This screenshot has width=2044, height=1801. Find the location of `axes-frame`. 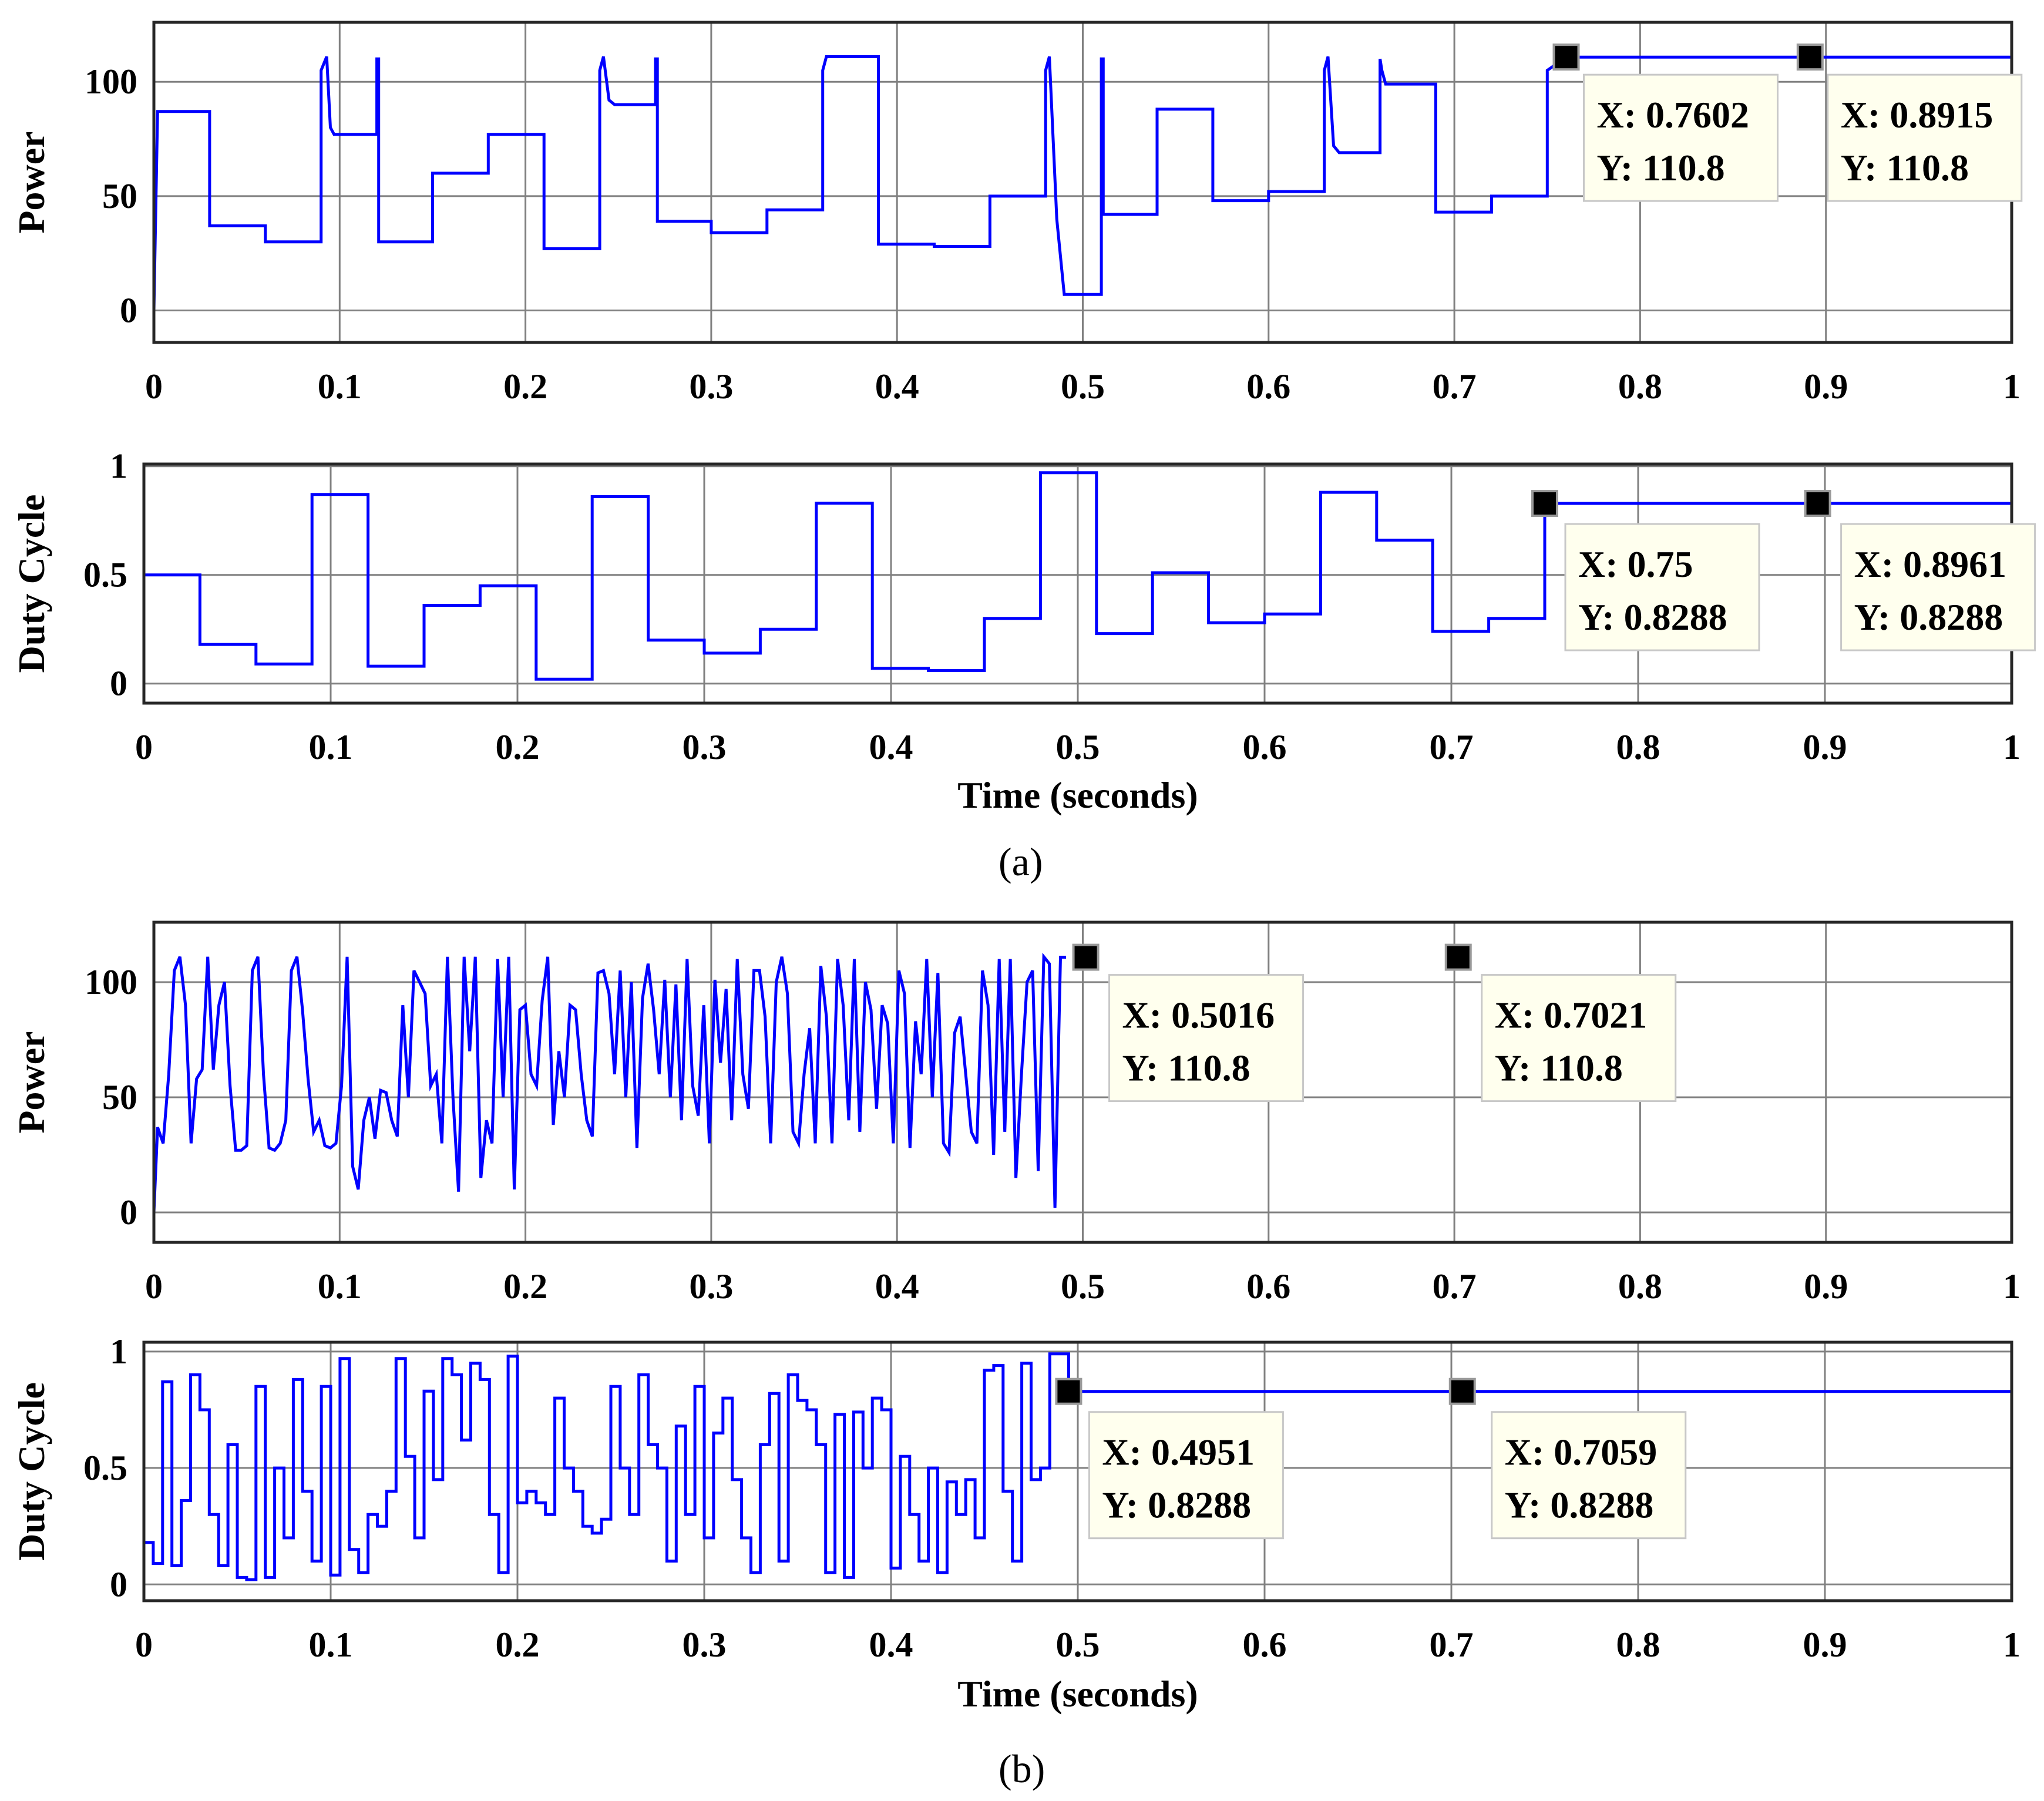

axes-frame is located at coordinates (1078, 1471).